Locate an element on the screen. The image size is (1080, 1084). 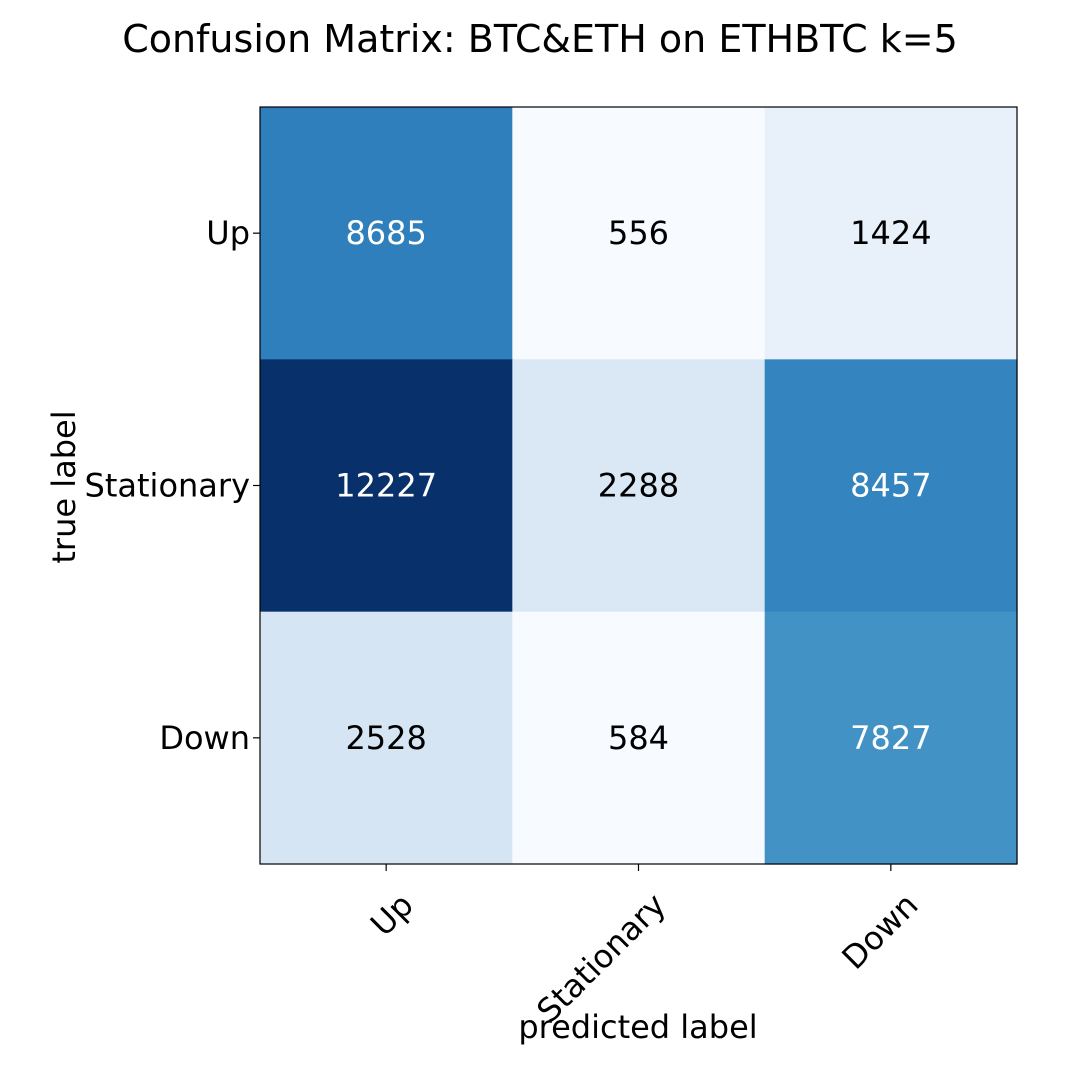
cell-value-label: 2288 is located at coordinates (638, 486).